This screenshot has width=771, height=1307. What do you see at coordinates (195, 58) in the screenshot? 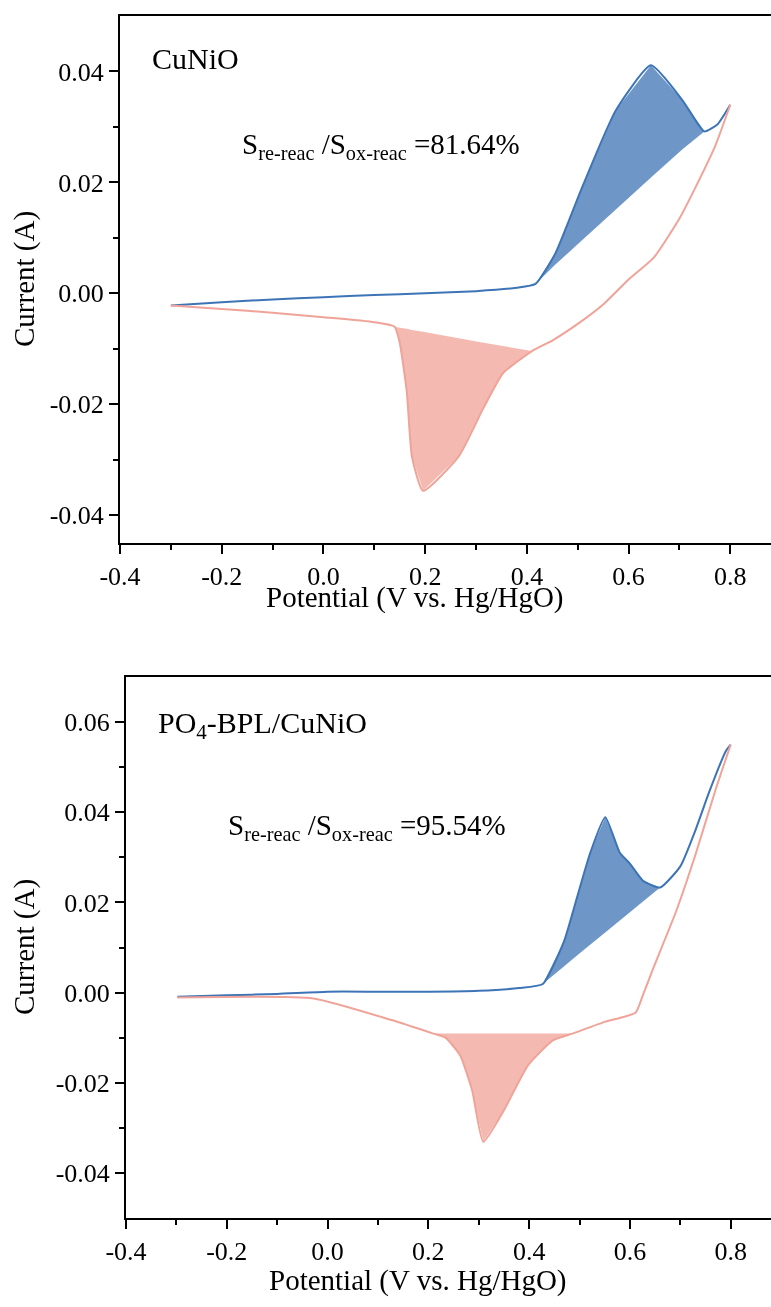
I see `annotation: CuNiO` at bounding box center [195, 58].